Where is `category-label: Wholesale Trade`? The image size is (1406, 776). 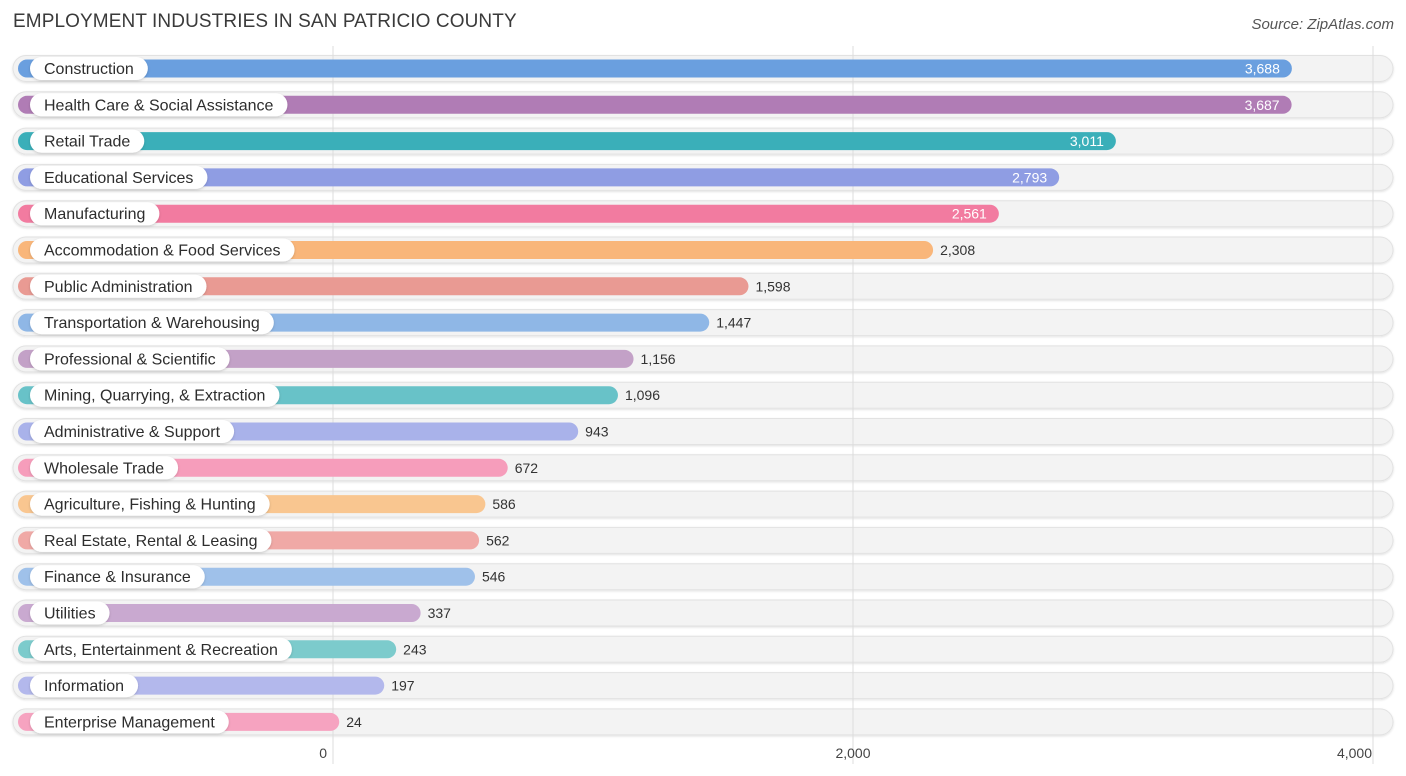 category-label: Wholesale Trade is located at coordinates (104, 468).